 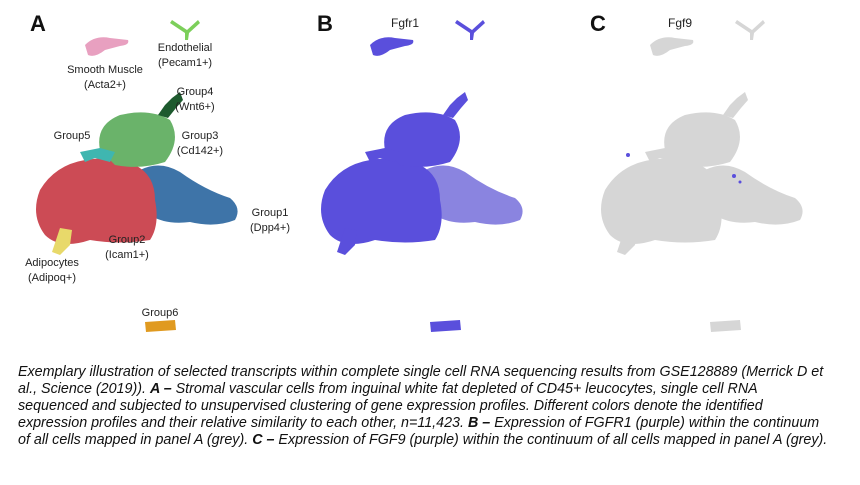 I want to click on gene-title: Fgf9, so click(x=680, y=23).